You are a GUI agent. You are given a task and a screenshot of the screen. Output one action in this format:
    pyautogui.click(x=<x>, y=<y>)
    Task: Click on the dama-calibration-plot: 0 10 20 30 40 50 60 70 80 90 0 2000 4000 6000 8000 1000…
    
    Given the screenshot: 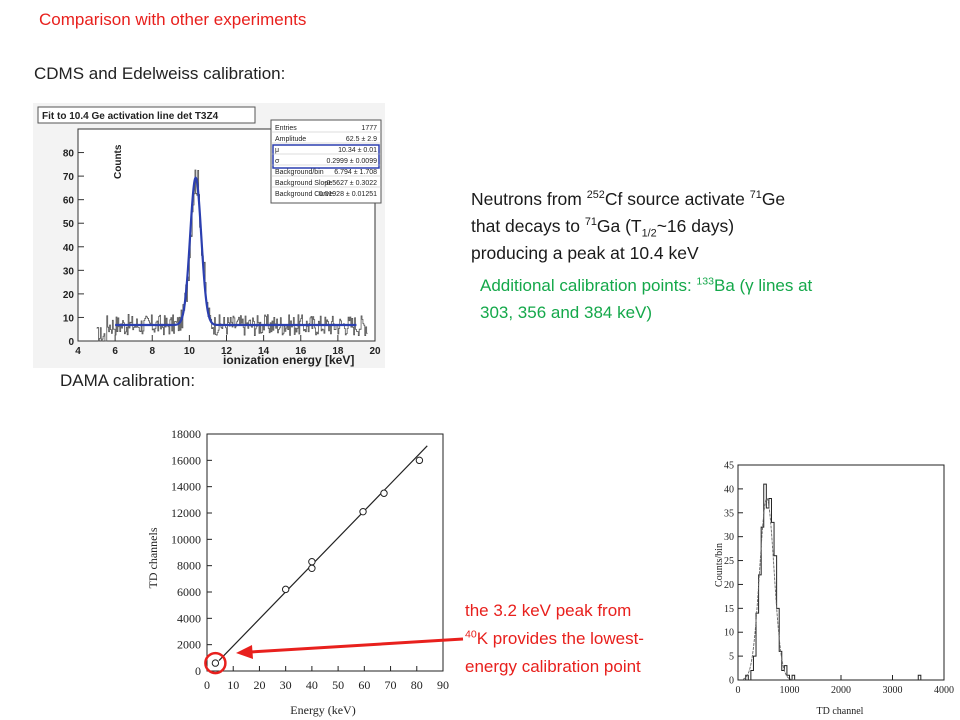 What is the action you would take?
    pyautogui.click(x=297, y=572)
    